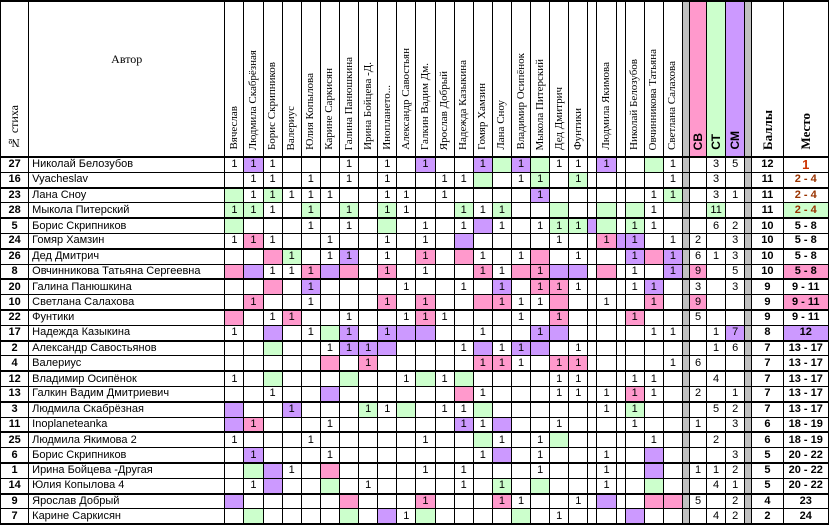 Image resolution: width=831 pixels, height=525 pixels. Describe the element at coordinates (735, 470) in the screenshot. I see `cm-count: 2` at that location.